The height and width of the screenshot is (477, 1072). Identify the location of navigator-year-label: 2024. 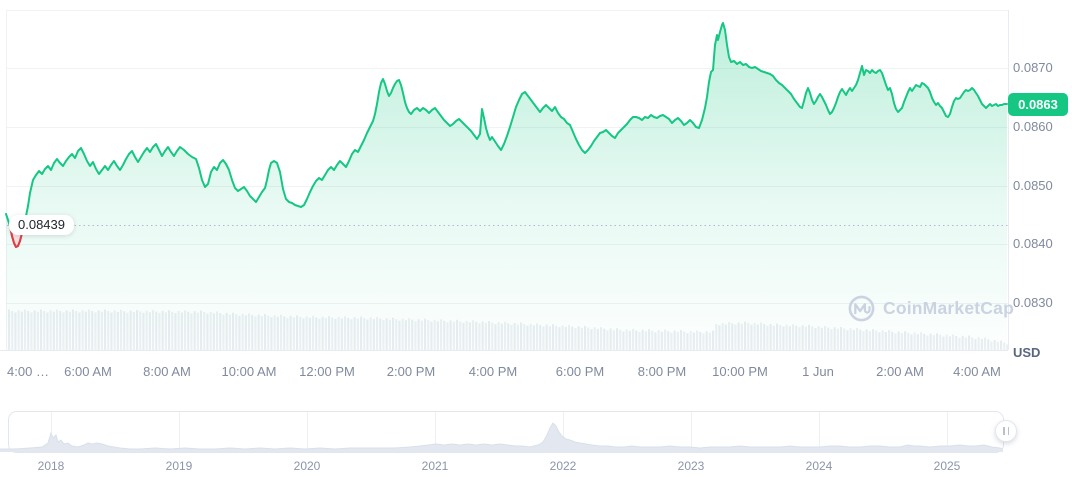
(819, 466).